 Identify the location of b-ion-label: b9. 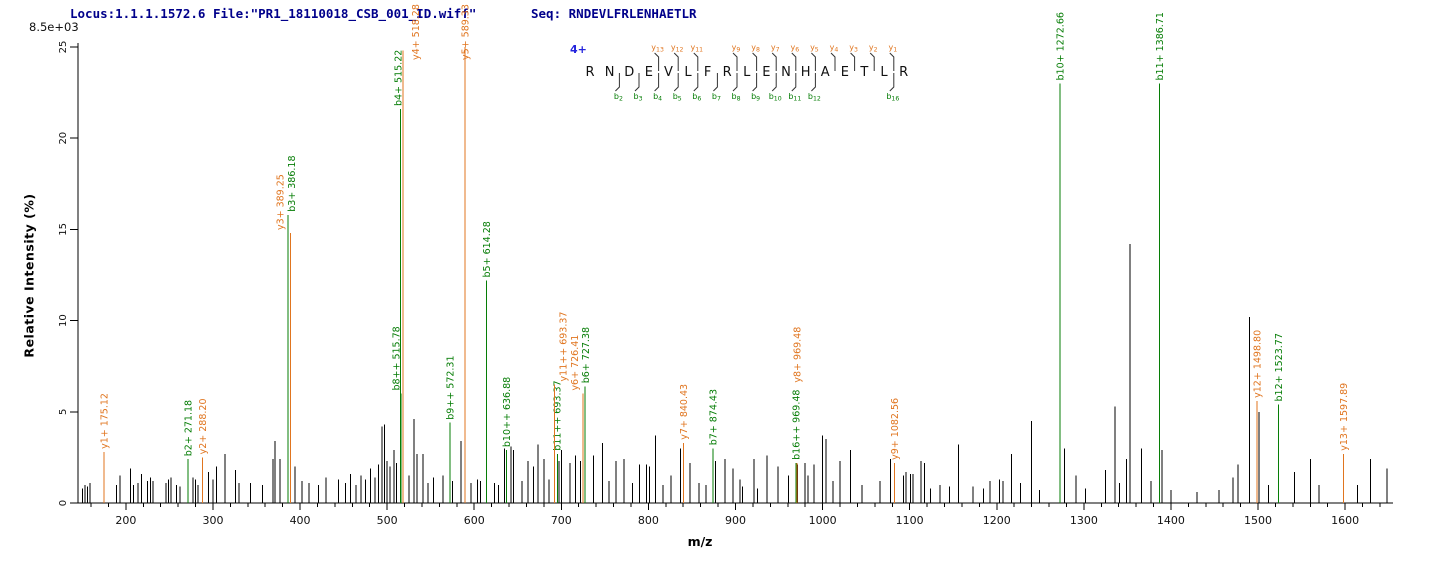
(755, 97).